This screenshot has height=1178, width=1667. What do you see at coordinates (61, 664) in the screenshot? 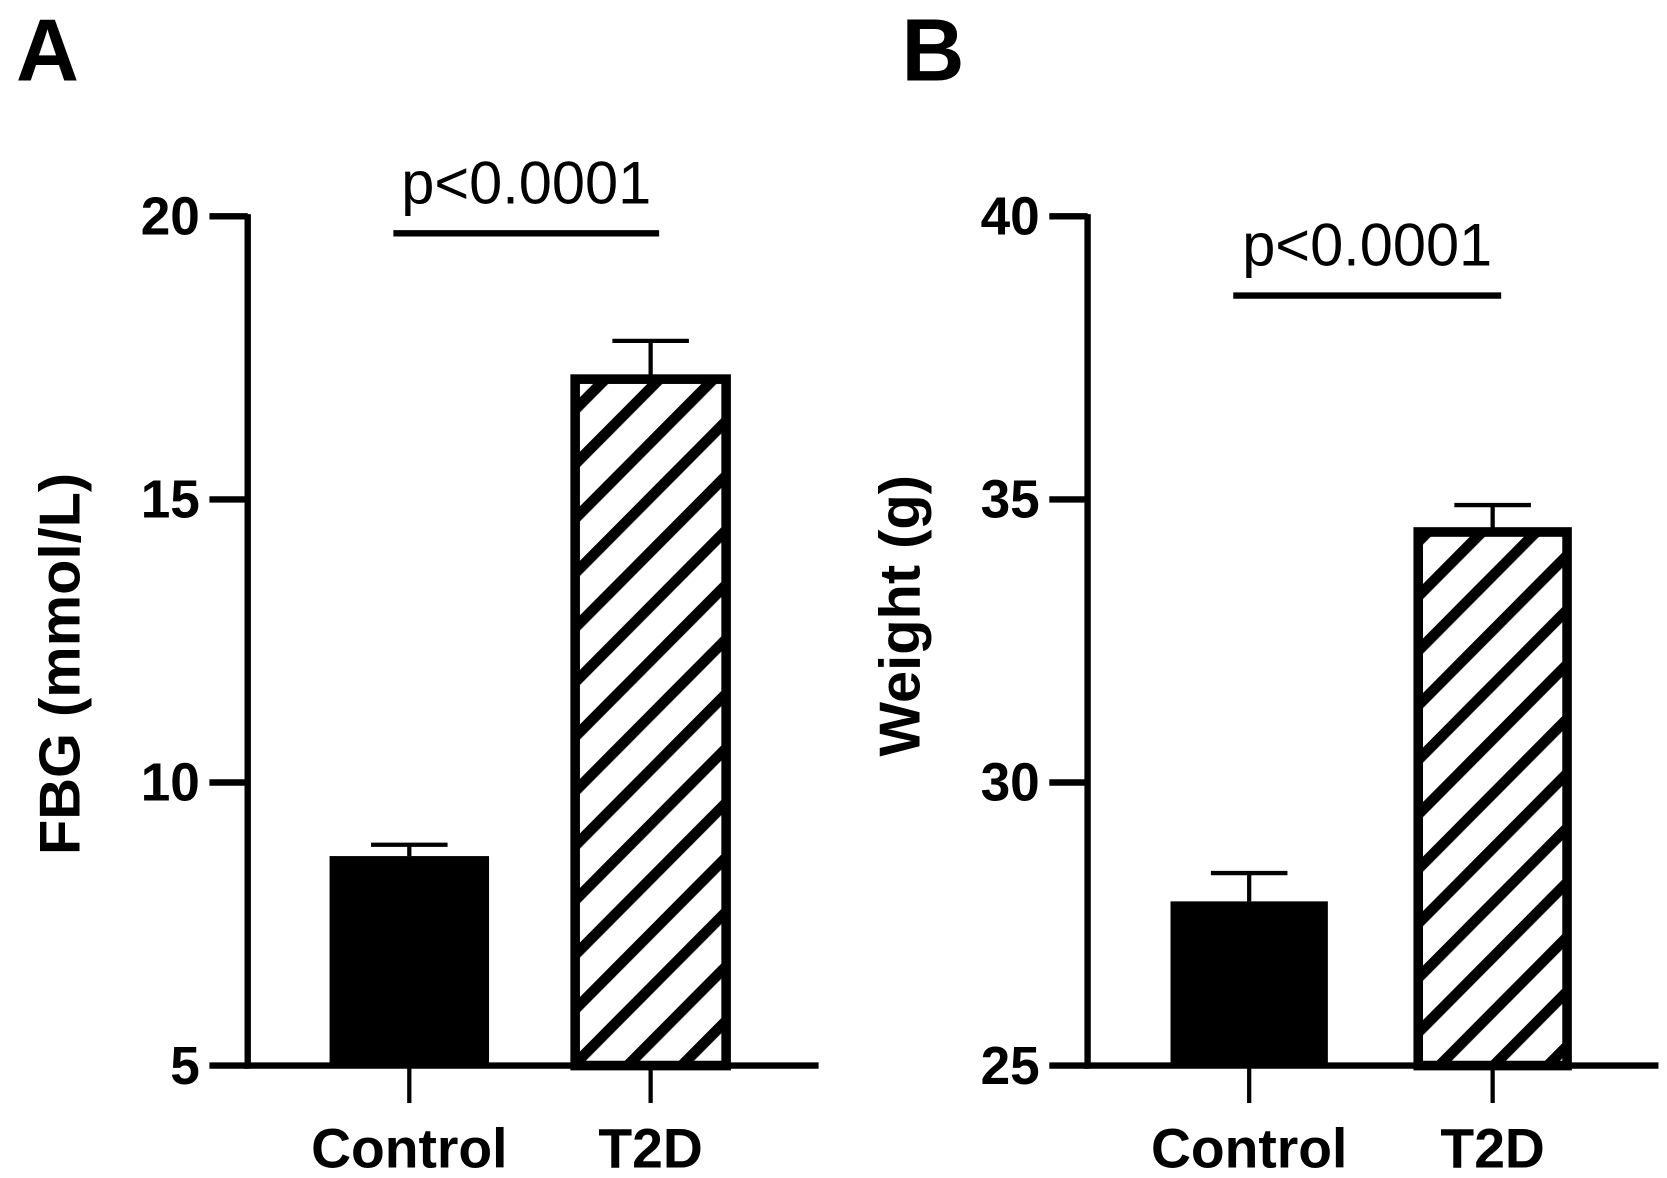
I see `y-axis-label: FBG (mmol/L)` at bounding box center [61, 664].